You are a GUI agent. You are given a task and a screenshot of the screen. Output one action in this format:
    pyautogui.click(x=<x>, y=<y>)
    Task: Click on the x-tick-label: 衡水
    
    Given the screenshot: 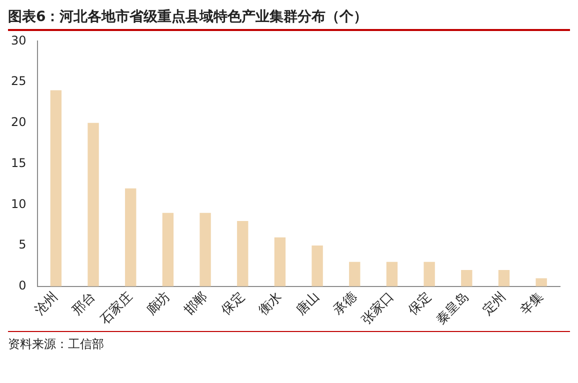 What is the action you would take?
    pyautogui.click(x=271, y=304)
    